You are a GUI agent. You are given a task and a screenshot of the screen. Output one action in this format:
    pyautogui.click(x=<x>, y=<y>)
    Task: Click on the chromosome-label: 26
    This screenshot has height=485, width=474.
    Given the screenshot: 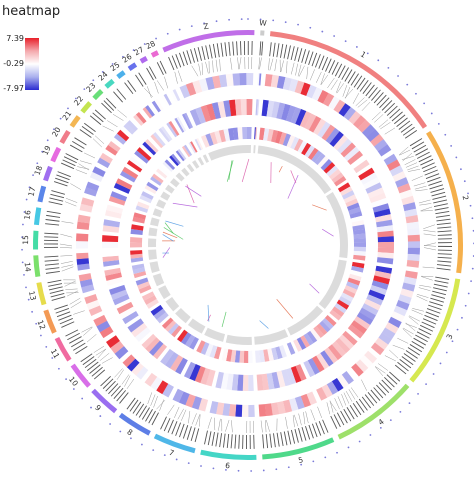 What is the action you would take?
    pyautogui.click(x=127, y=58)
    